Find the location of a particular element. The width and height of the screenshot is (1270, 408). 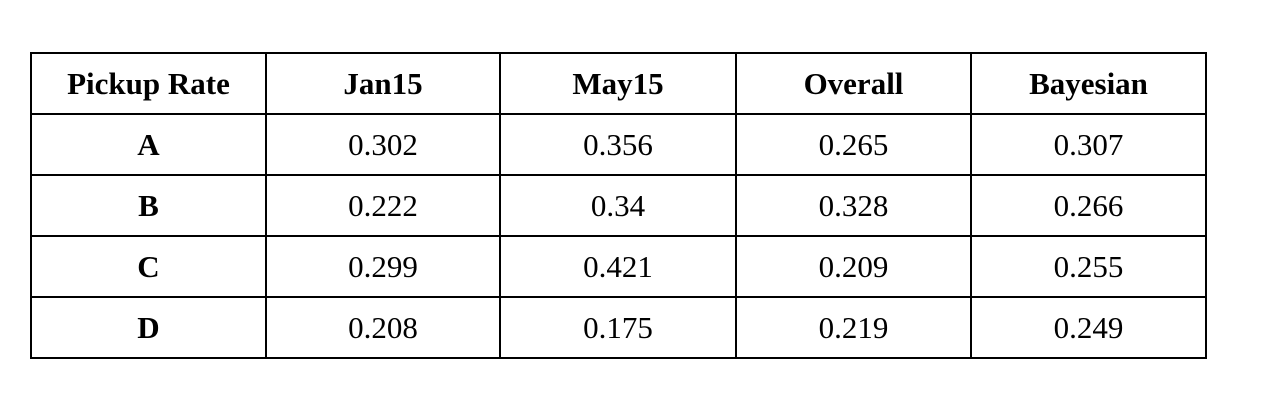

header-may15: May15 is located at coordinates (618, 83).